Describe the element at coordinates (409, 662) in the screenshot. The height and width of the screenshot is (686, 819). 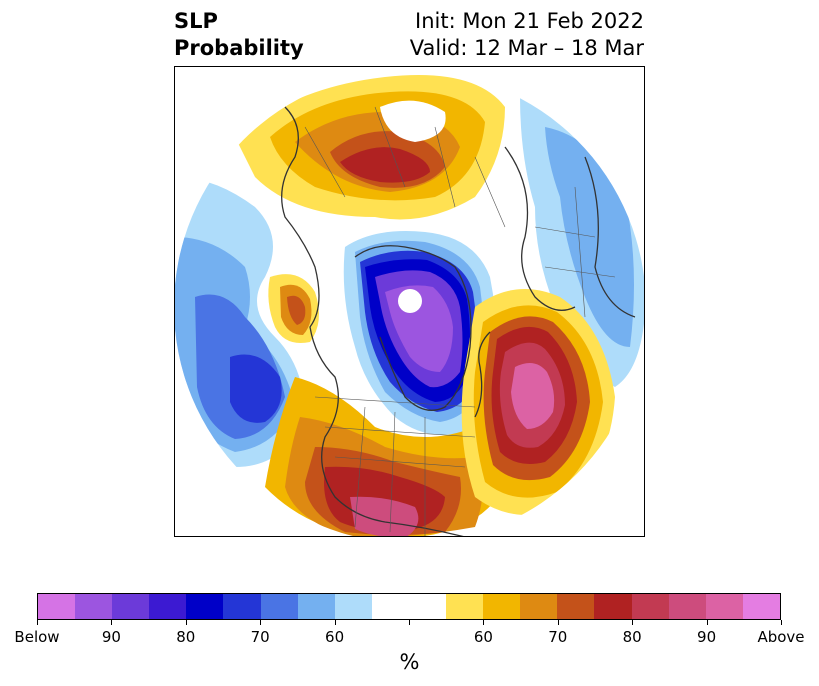
I see `colorbar-unit-label: %` at that location.